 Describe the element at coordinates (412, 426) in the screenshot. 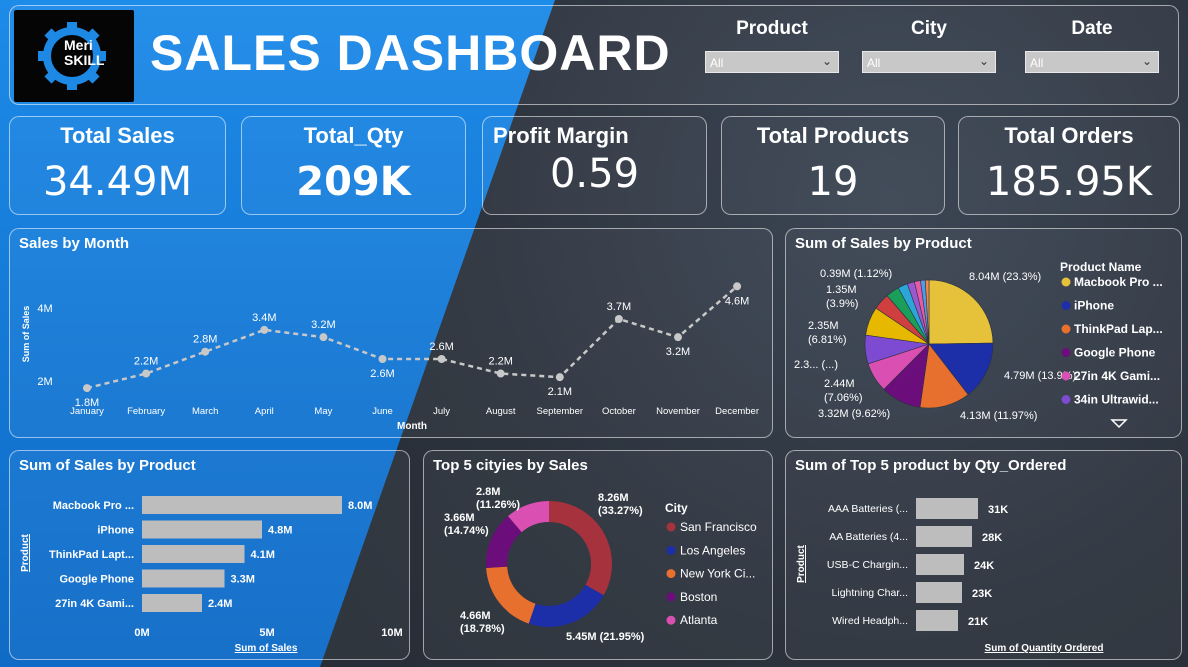

I see `x-axis-label: Month` at that location.